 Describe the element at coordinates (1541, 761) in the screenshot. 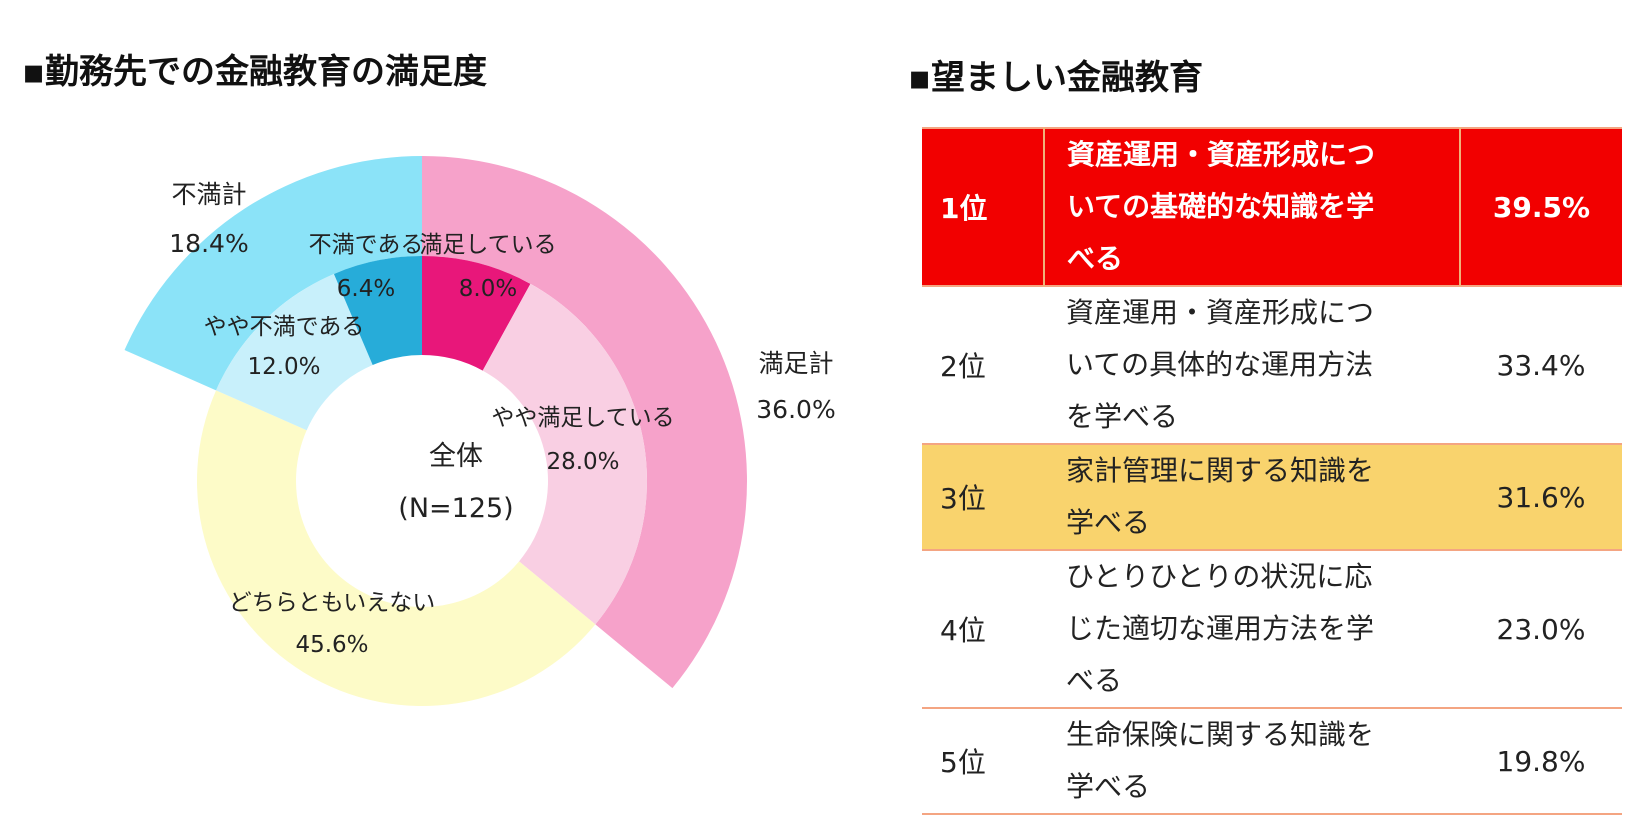

I see `percent-cell: 19.8%` at that location.